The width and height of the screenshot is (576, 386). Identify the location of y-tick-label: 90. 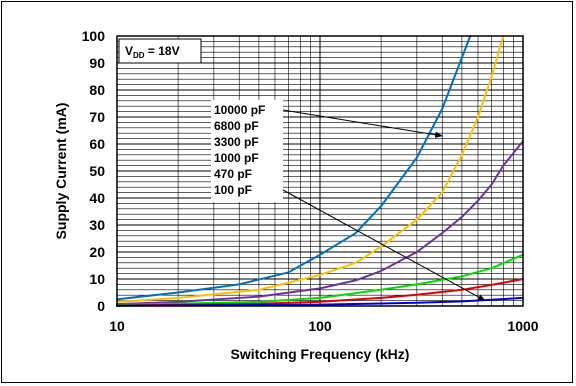
(97, 63).